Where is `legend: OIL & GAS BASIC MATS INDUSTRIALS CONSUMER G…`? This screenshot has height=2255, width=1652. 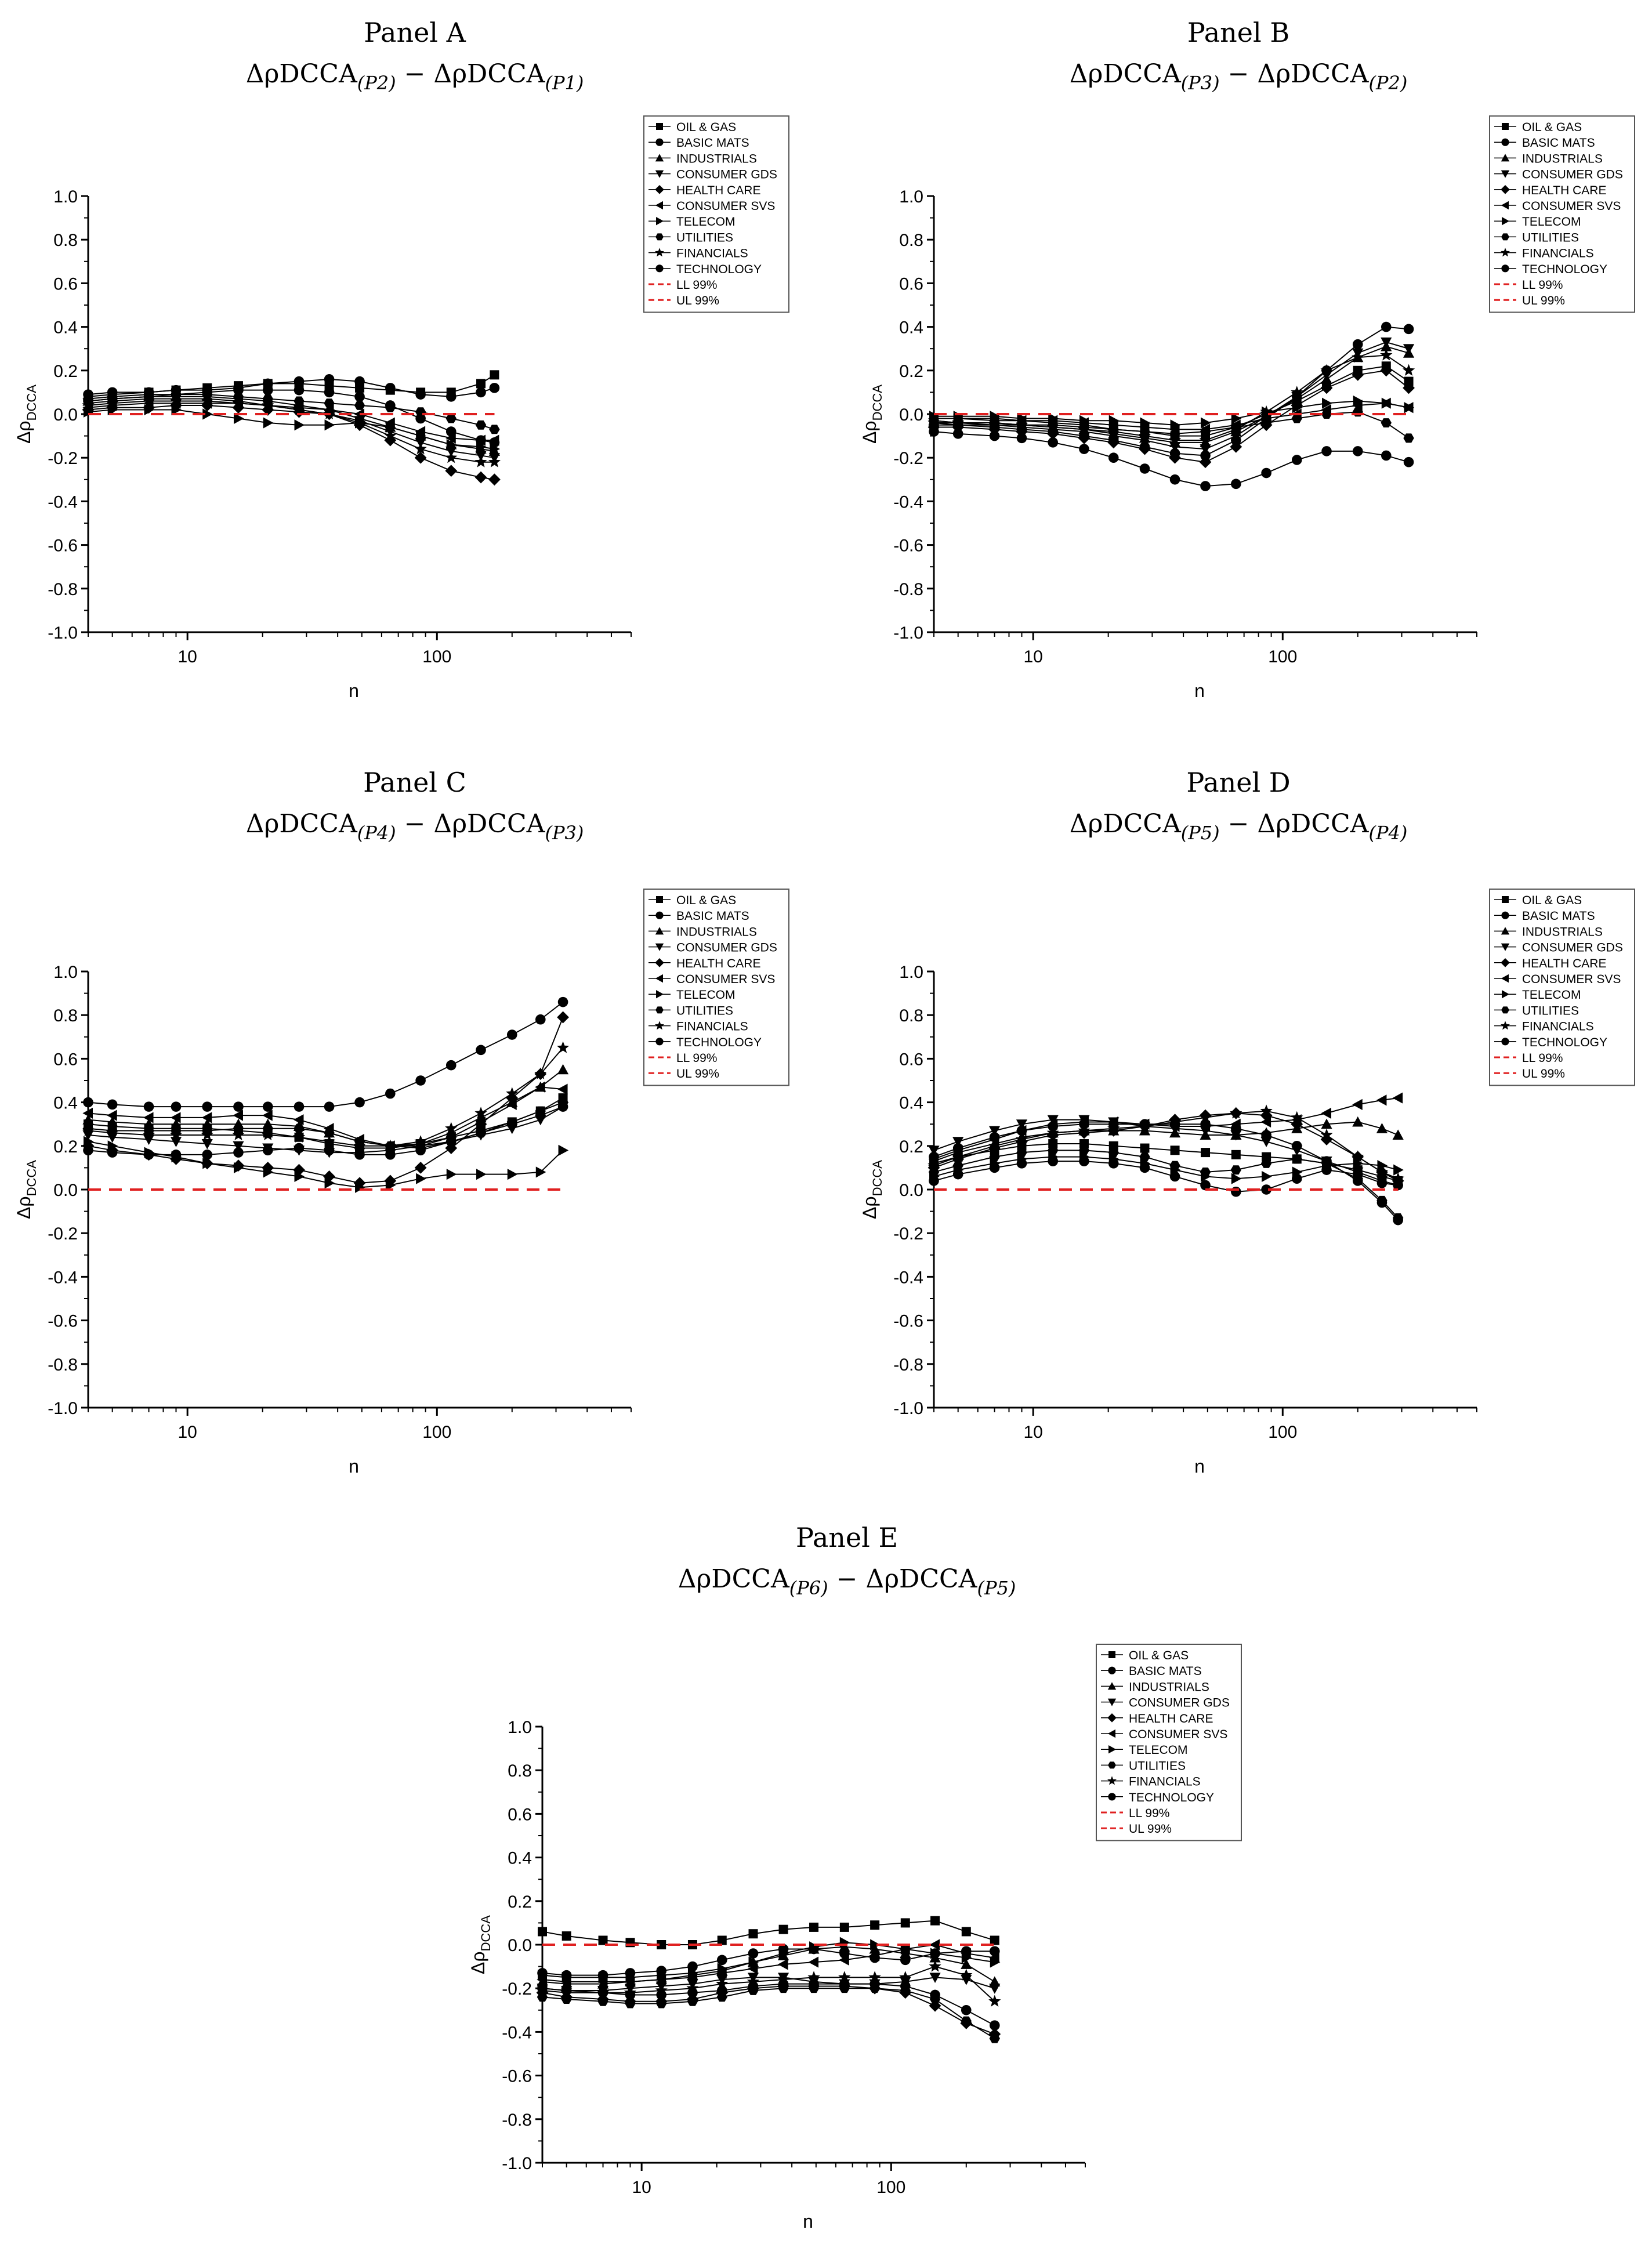
legend: OIL & GAS BASIC MATS INDUSTRIALS CONSUMER G… is located at coordinates (716, 214).